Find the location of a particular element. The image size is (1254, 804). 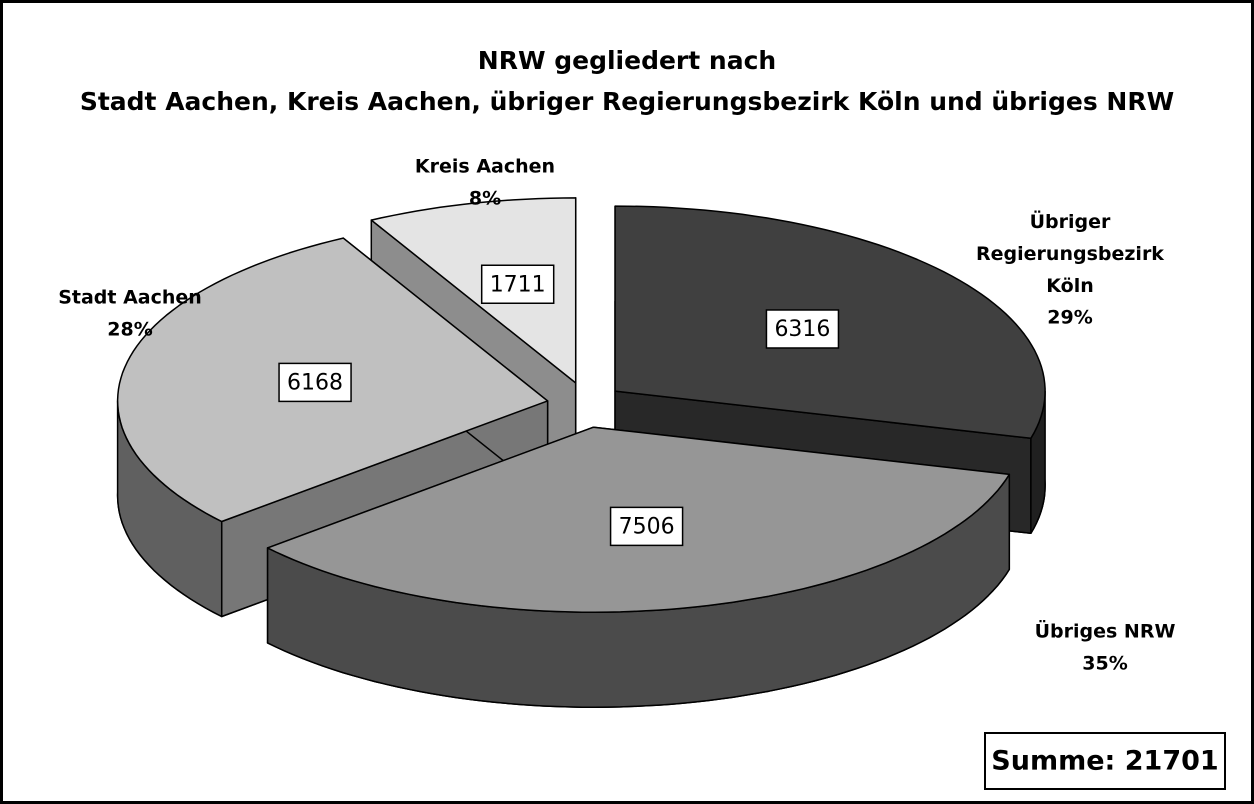

annotation: Summe: 21701 is located at coordinates (1104, 761).